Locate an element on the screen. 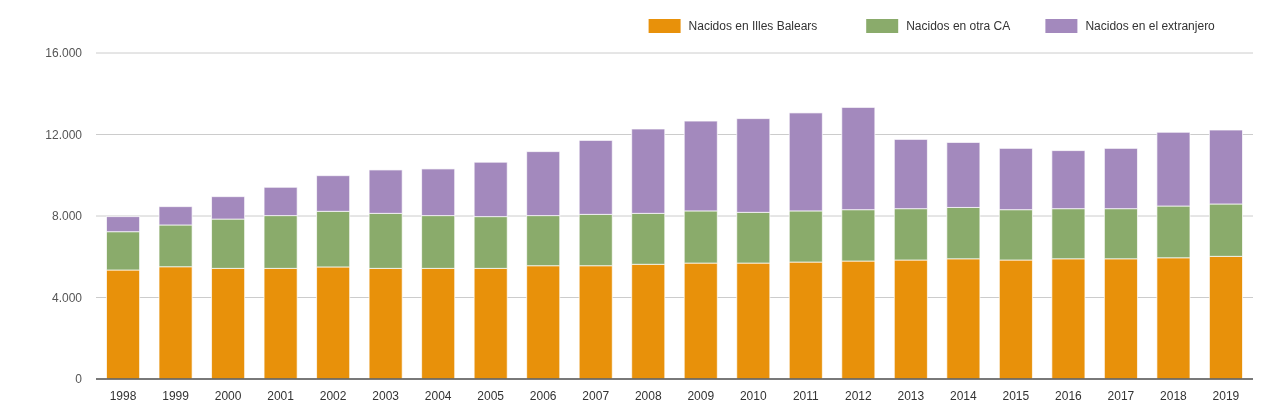 This screenshot has height=415, width=1270. x-tick-label: 2015 is located at coordinates (1016, 396).